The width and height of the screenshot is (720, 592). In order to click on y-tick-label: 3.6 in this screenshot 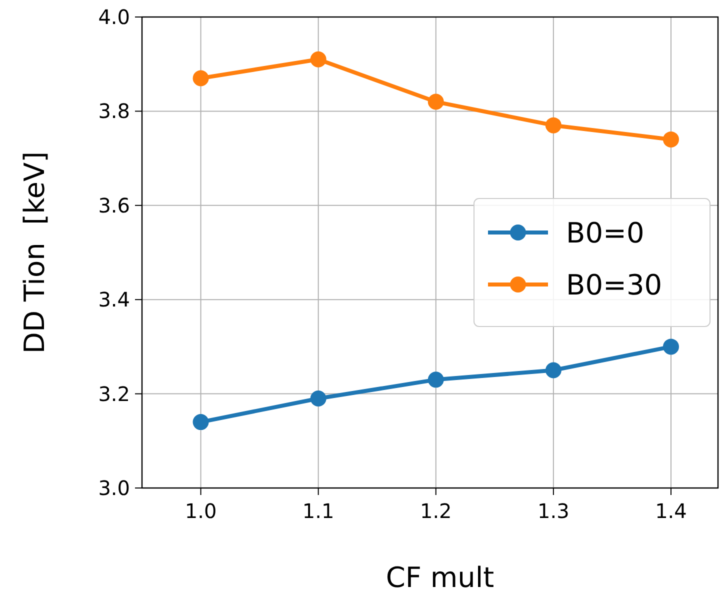, I will do `click(114, 205)`.